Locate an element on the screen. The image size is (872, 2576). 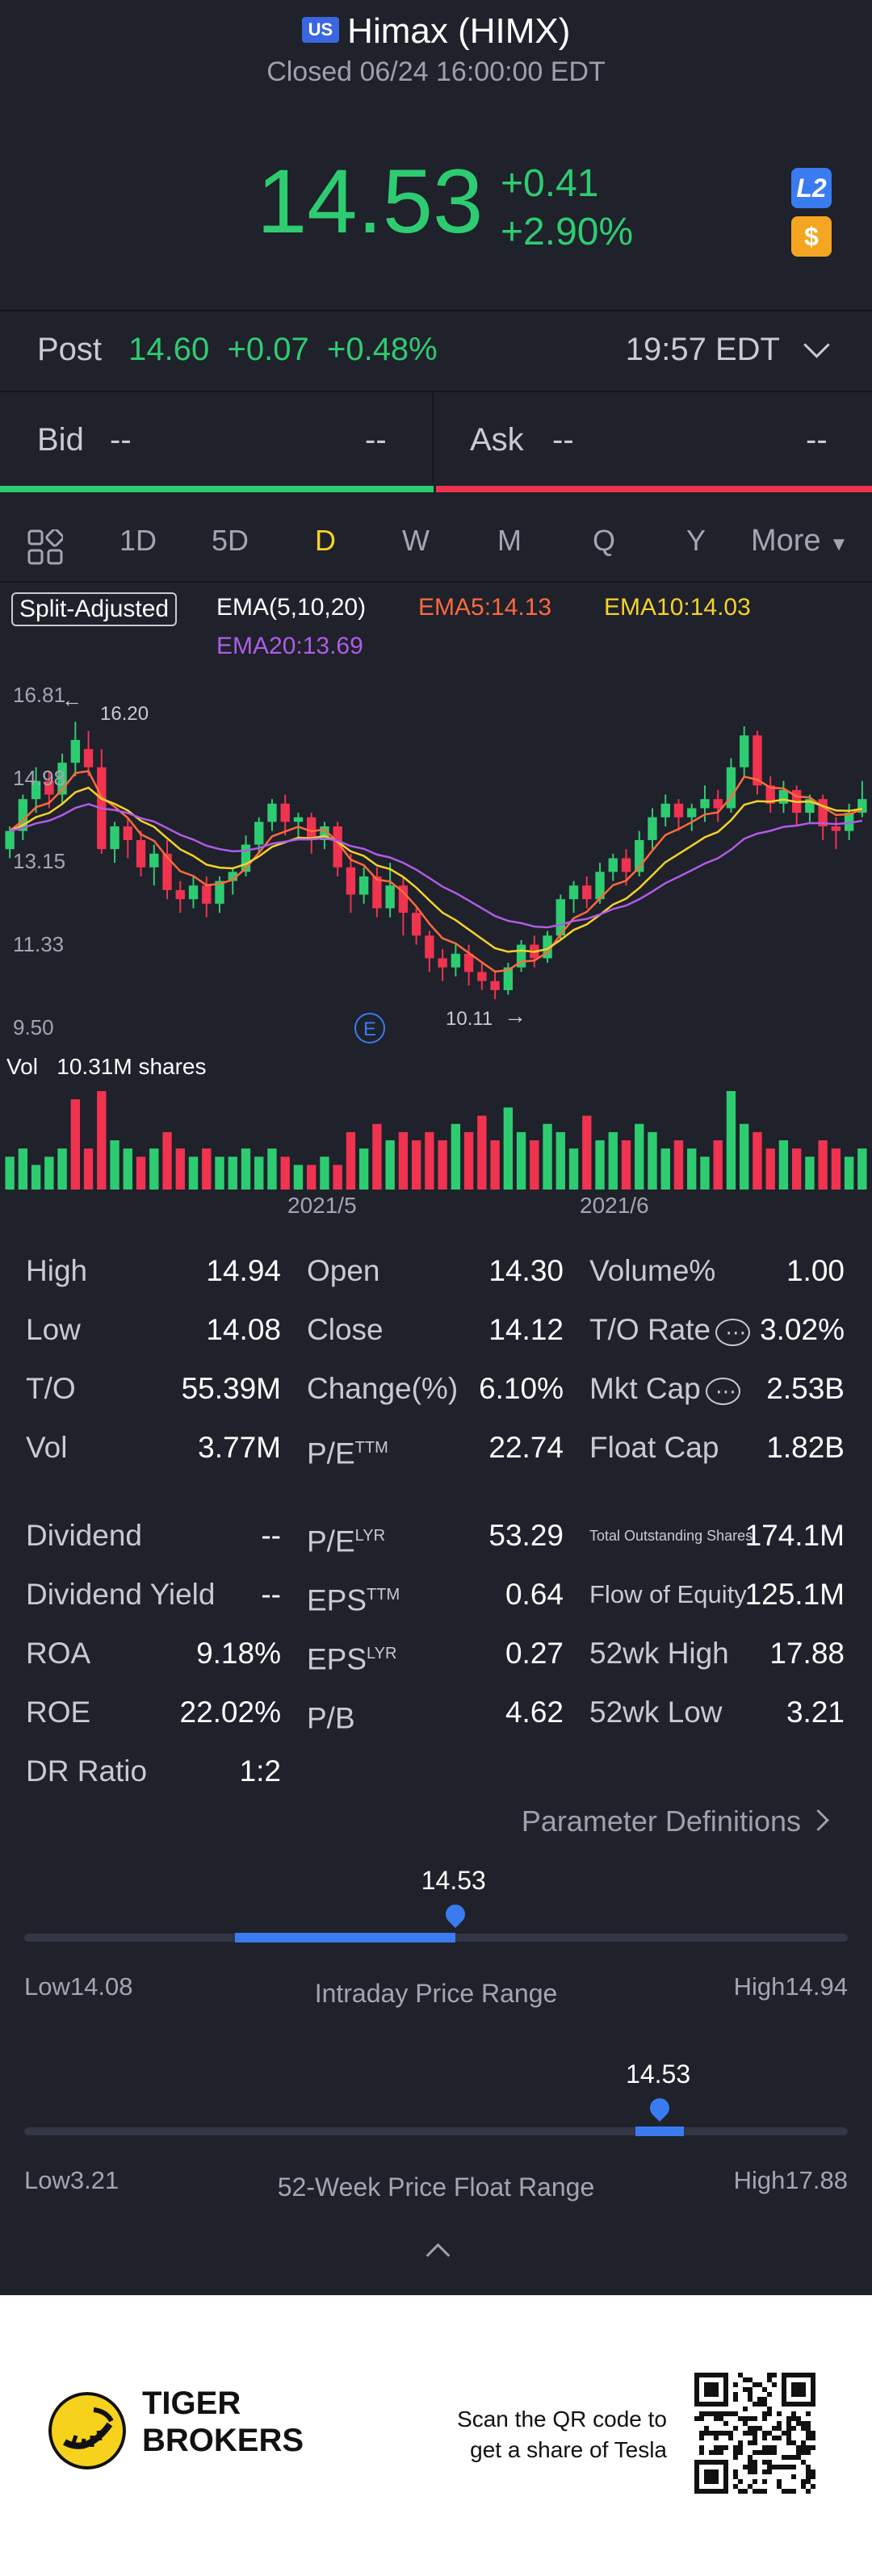
week52-current: 14.53 is located at coordinates (658, 2074).